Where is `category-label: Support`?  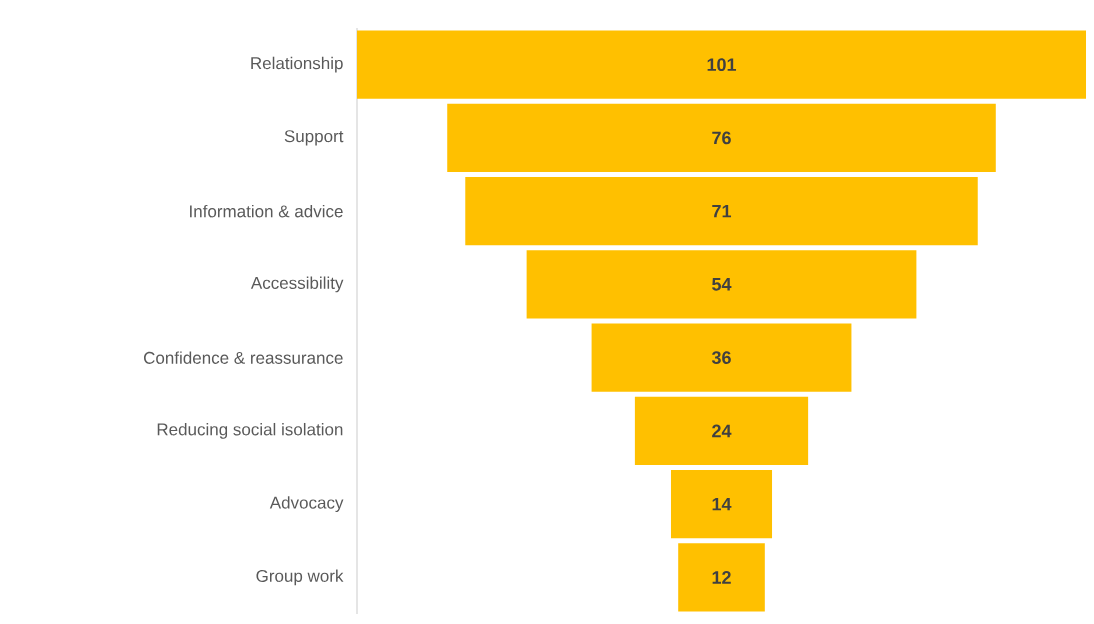
category-label: Support is located at coordinates (314, 138).